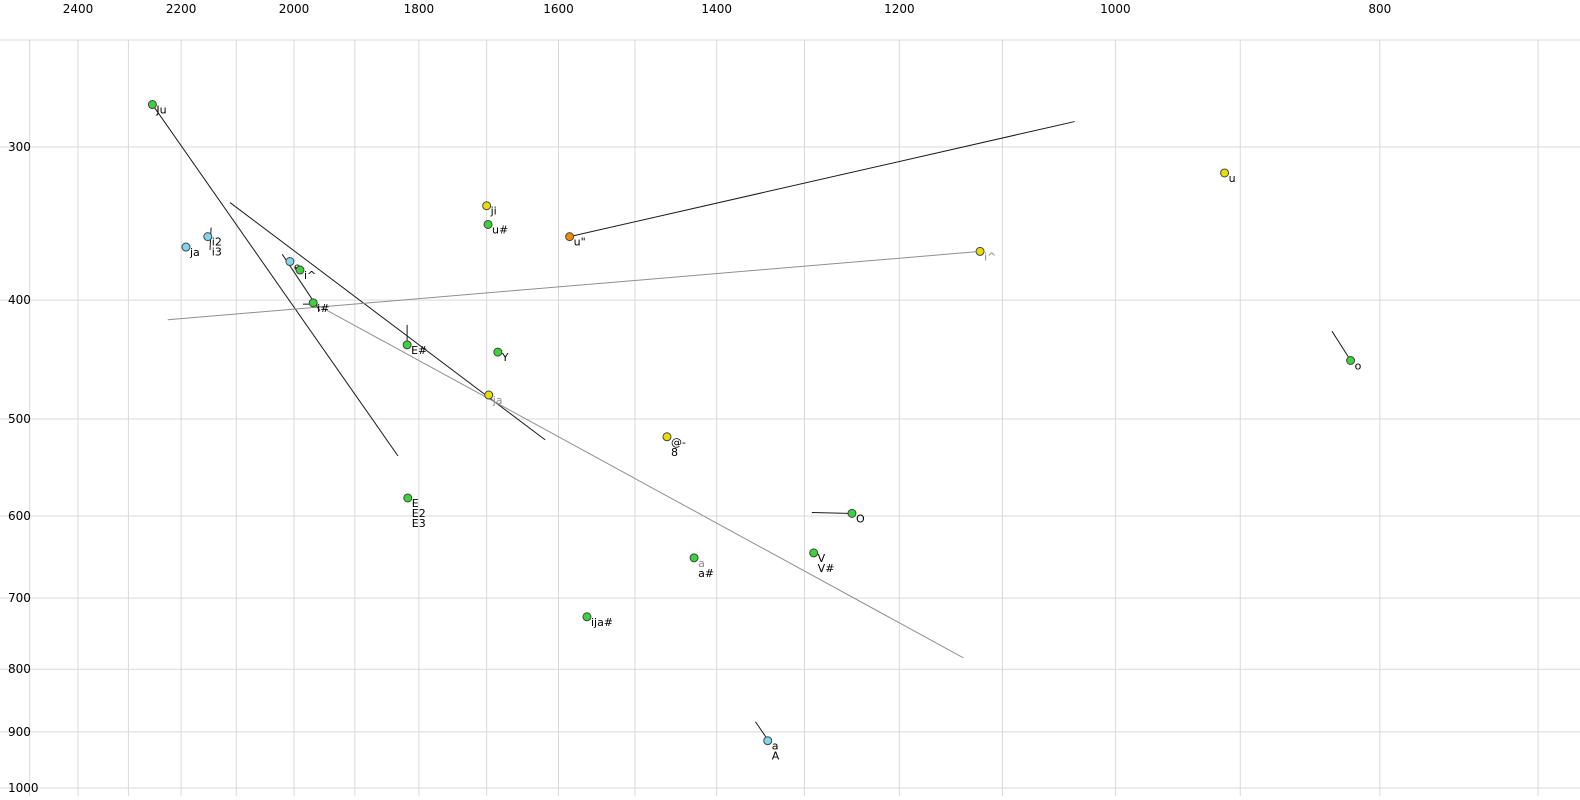 This screenshot has height=800, width=1580. What do you see at coordinates (674, 452) in the screenshot?
I see `point-label: 8` at bounding box center [674, 452].